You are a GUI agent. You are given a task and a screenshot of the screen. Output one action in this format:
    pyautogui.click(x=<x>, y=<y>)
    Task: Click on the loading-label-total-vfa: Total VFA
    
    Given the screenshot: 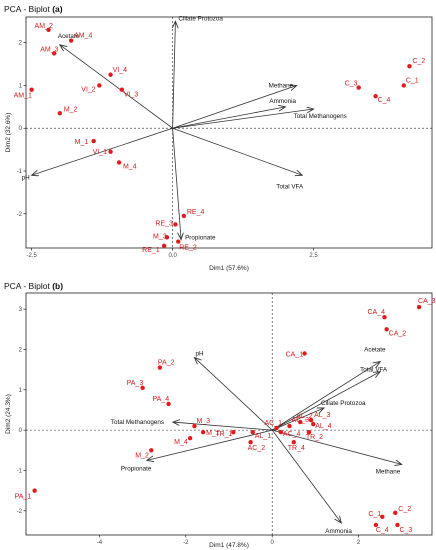 What is the action you would take?
    pyautogui.click(x=374, y=370)
    